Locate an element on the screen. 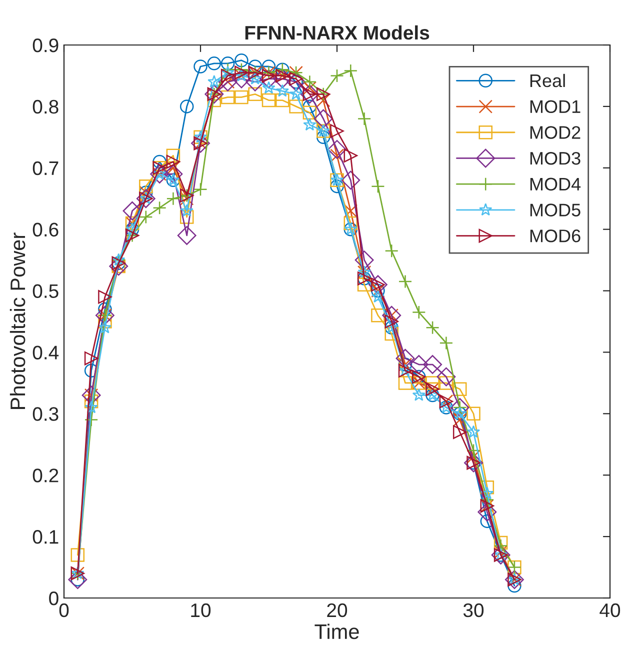 This screenshot has height=670, width=630. y-tick-label: 0.5 is located at coordinates (45, 291).